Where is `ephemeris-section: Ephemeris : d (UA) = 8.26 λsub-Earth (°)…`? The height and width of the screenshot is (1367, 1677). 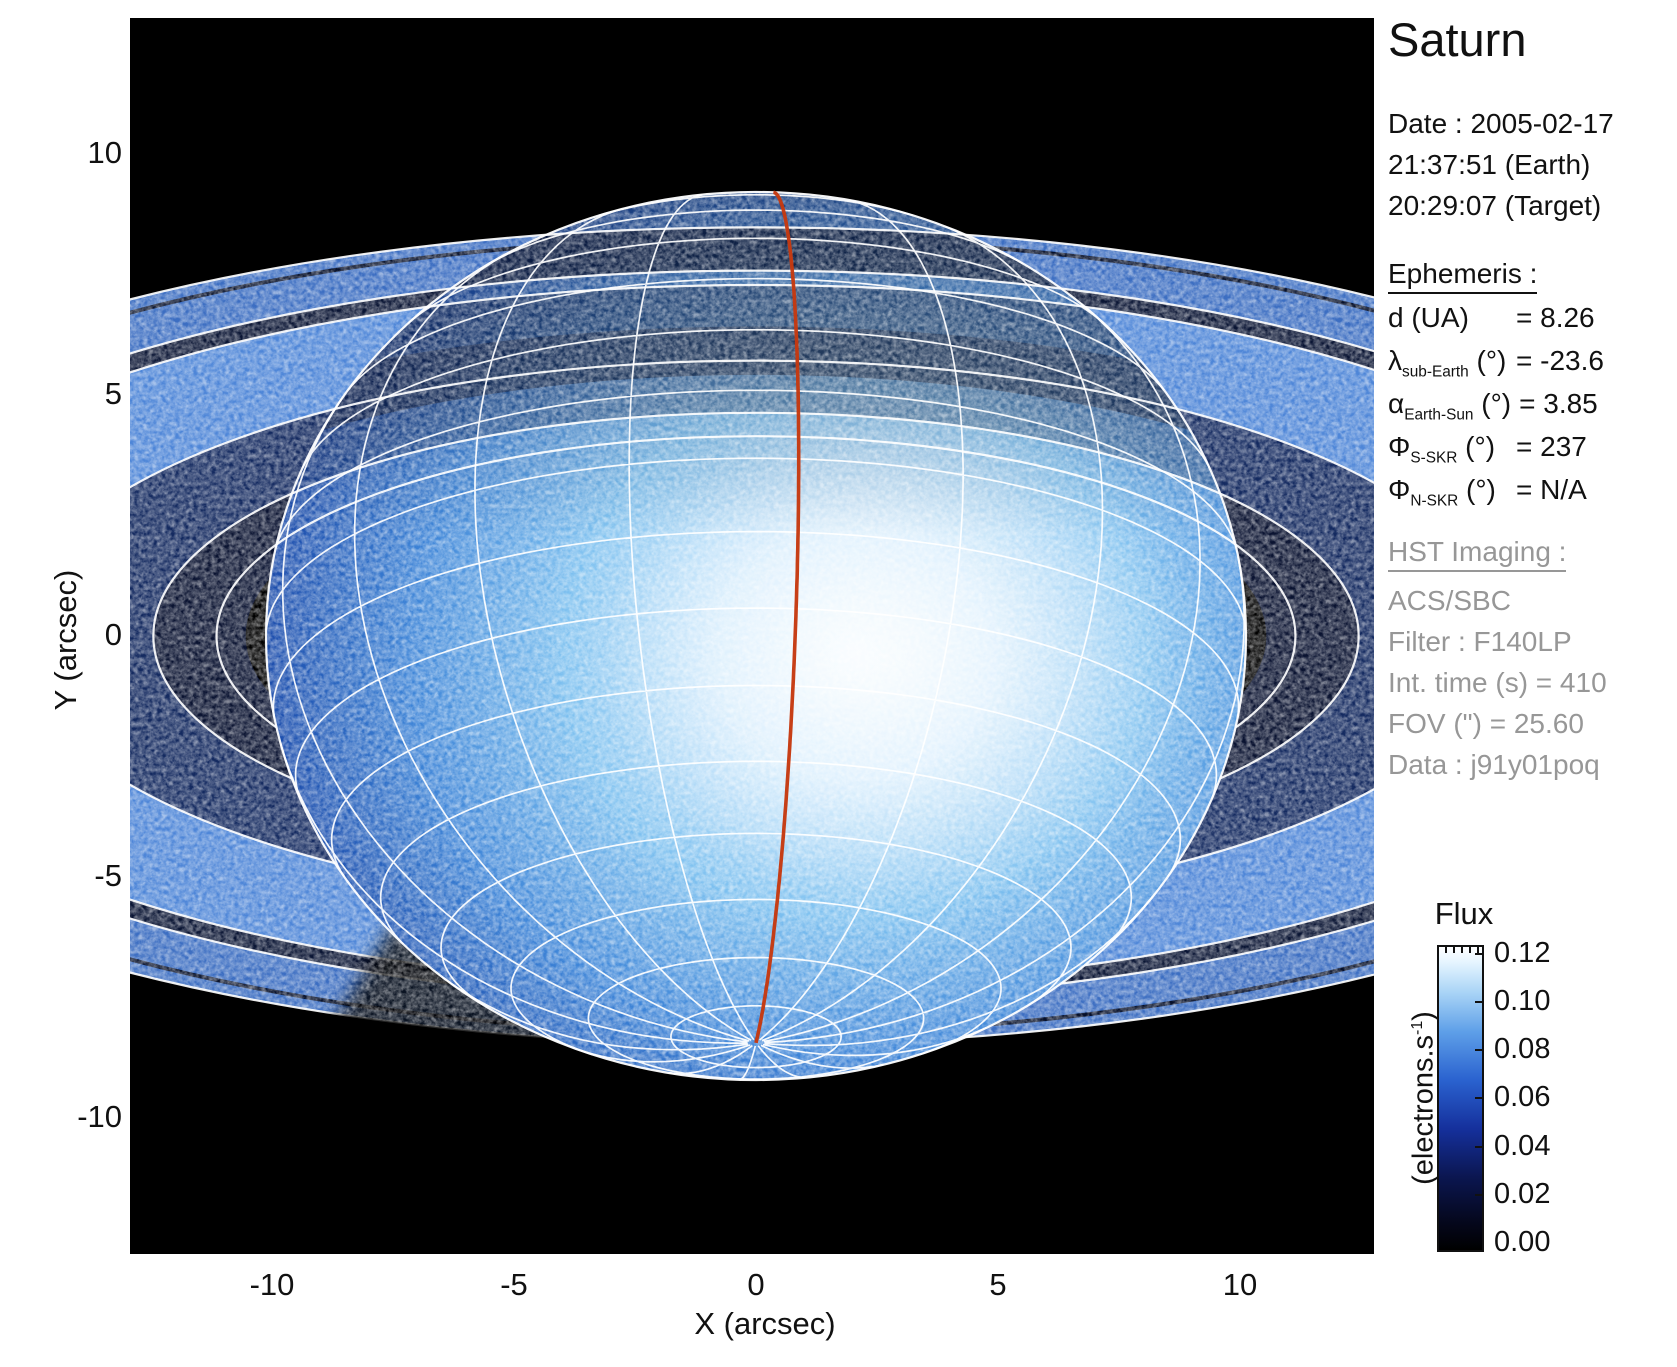
ephemeris-section: Ephemeris : d (UA) = 8.26 λsub-Earth (°)… is located at coordinates (1496, 387).